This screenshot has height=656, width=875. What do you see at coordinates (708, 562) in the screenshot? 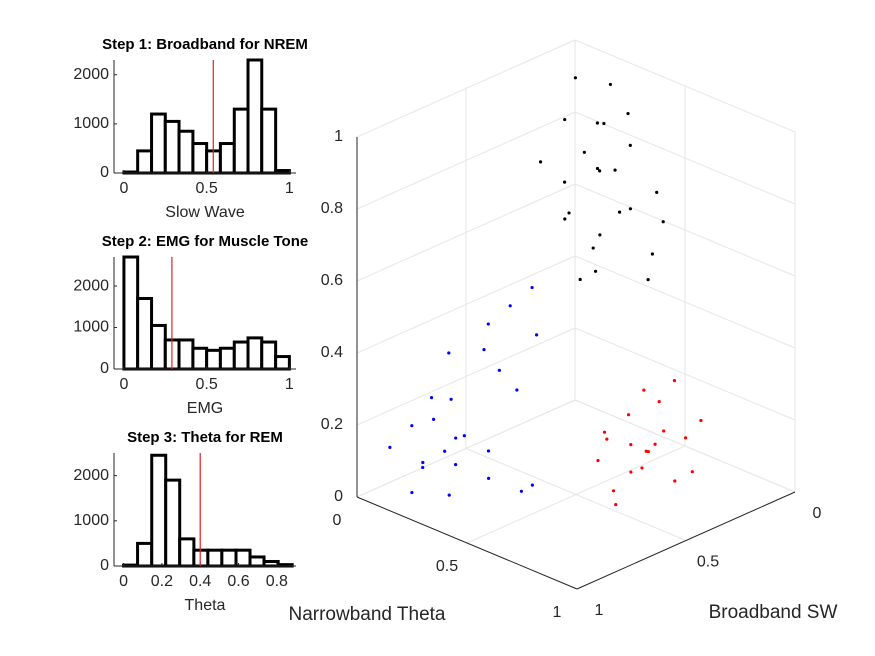
I see `y-tick-label: 0.5` at bounding box center [708, 562].